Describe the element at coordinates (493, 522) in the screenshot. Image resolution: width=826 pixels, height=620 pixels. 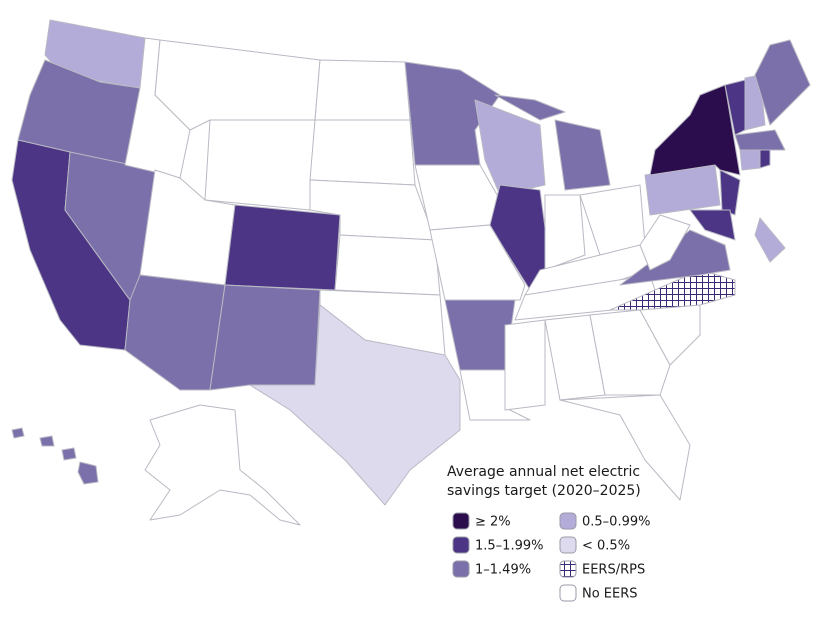
I see `legend-label: ≥ 2%` at that location.